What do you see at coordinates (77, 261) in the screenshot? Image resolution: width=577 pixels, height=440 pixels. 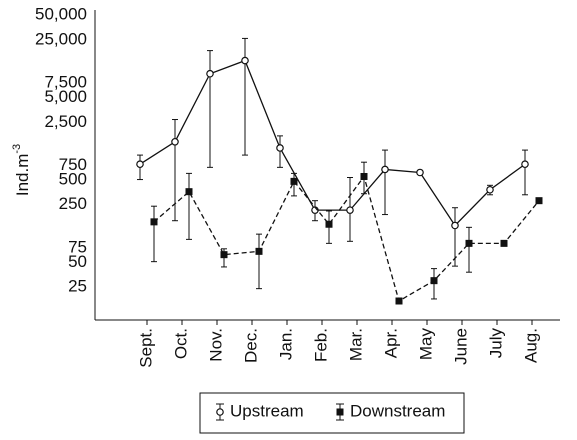 I see `y-tick-label: 50` at bounding box center [77, 261].